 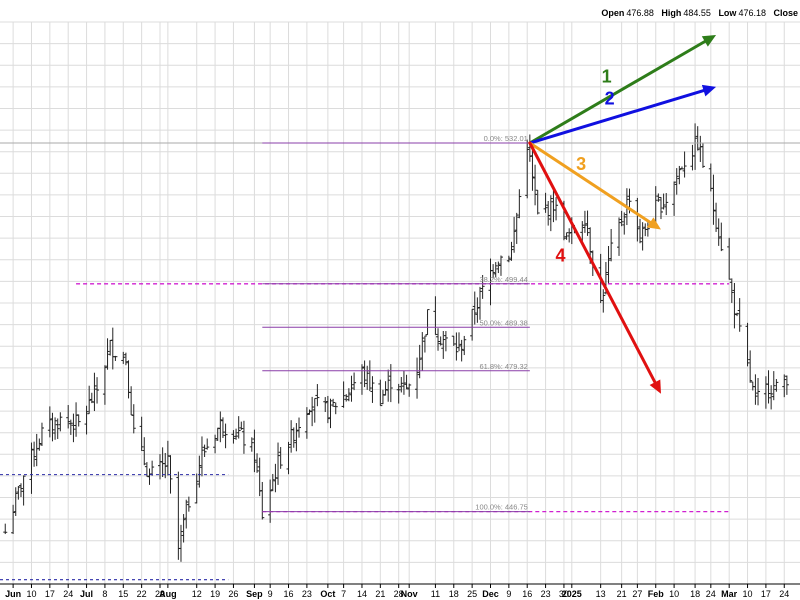 I want to click on x-tick-label: 24, so click(x=711, y=594).